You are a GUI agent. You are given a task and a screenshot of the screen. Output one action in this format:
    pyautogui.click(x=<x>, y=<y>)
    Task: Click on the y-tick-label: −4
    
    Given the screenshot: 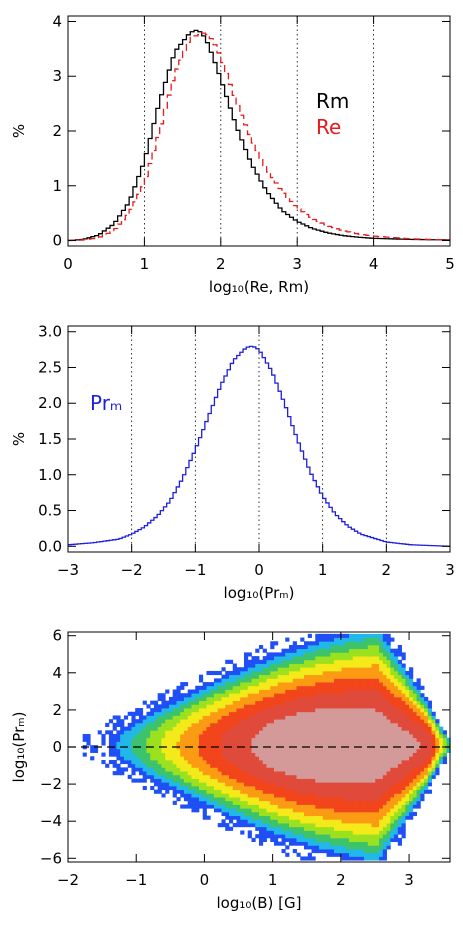 What is the action you would take?
    pyautogui.click(x=51, y=821)
    